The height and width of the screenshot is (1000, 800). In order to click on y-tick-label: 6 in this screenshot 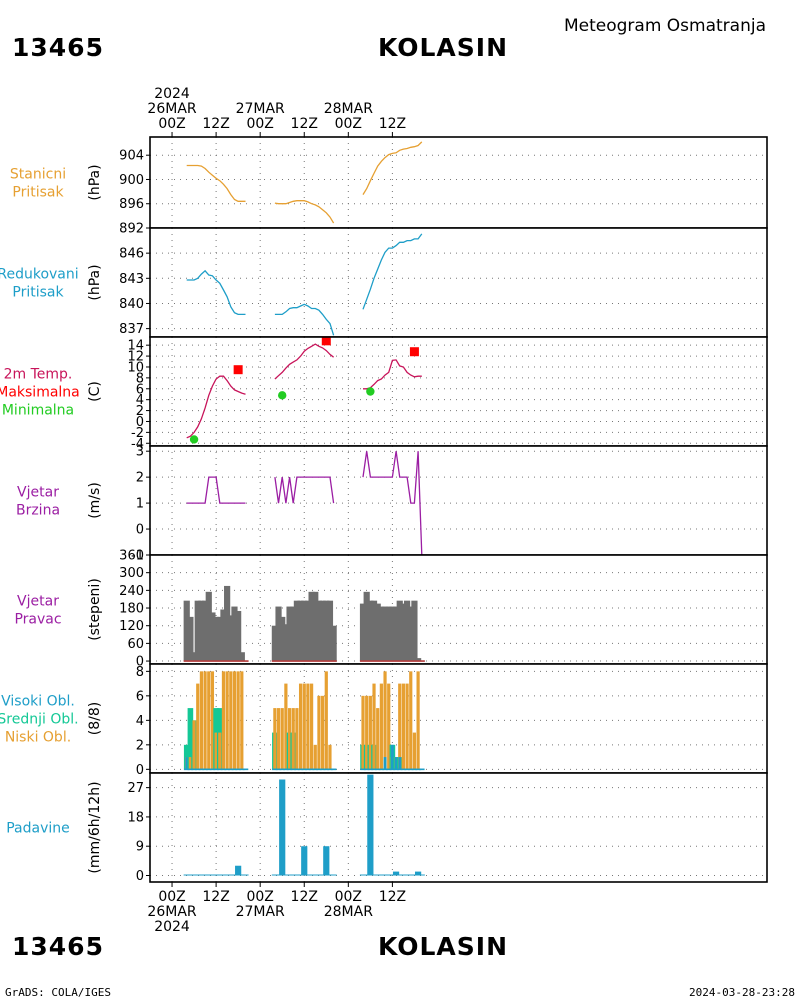, I will do `click(140, 696)`.